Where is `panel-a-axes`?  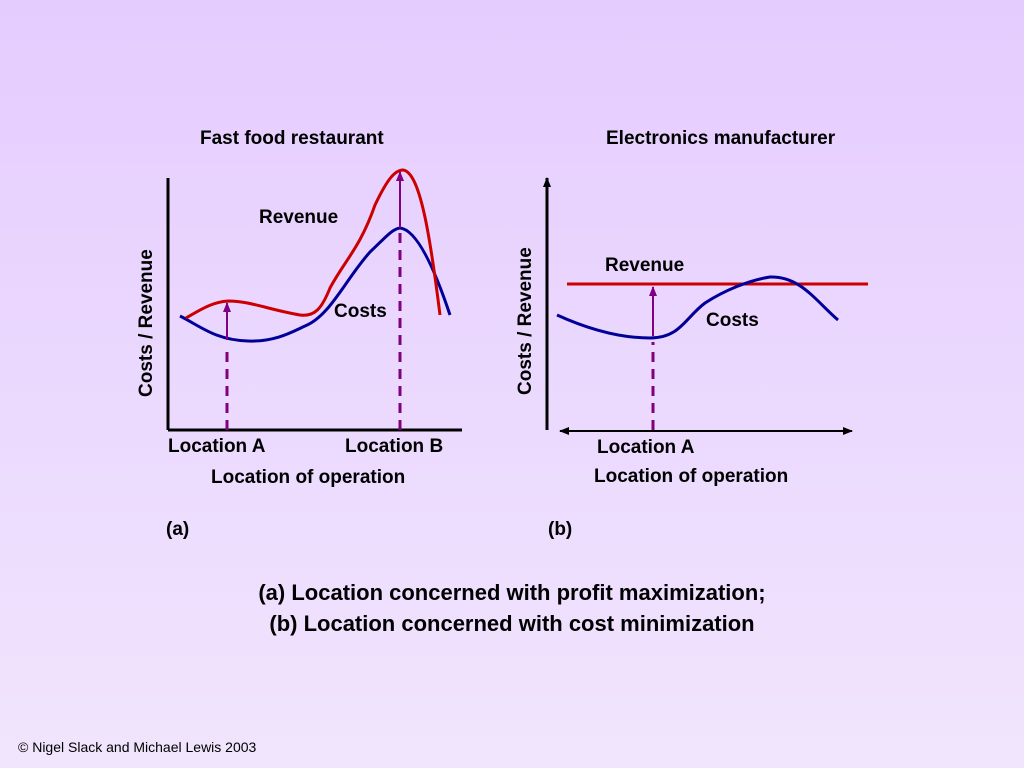
panel-a-axes is located at coordinates (314, 305).